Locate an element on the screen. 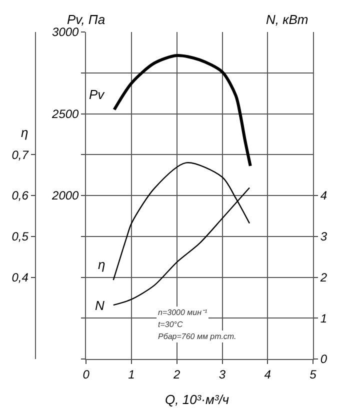 The image size is (345, 408). y3-tick-label: 0,6 is located at coordinates (20, 195).